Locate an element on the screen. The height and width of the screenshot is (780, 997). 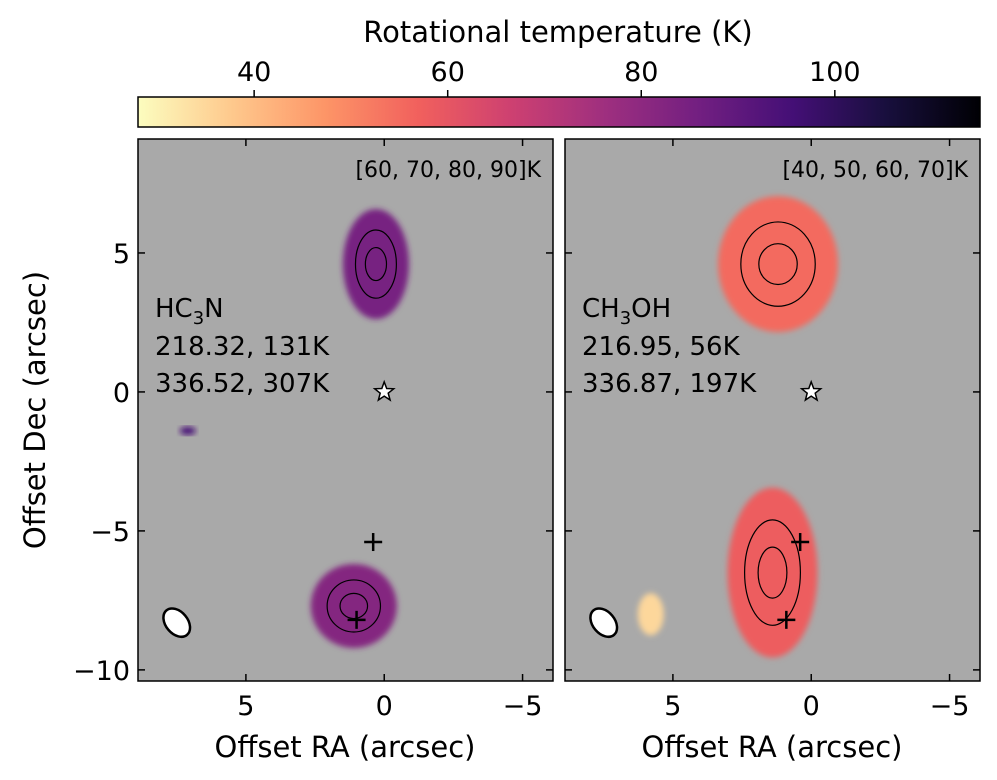
colorbar-tick-label: 100 is located at coordinates (835, 72).